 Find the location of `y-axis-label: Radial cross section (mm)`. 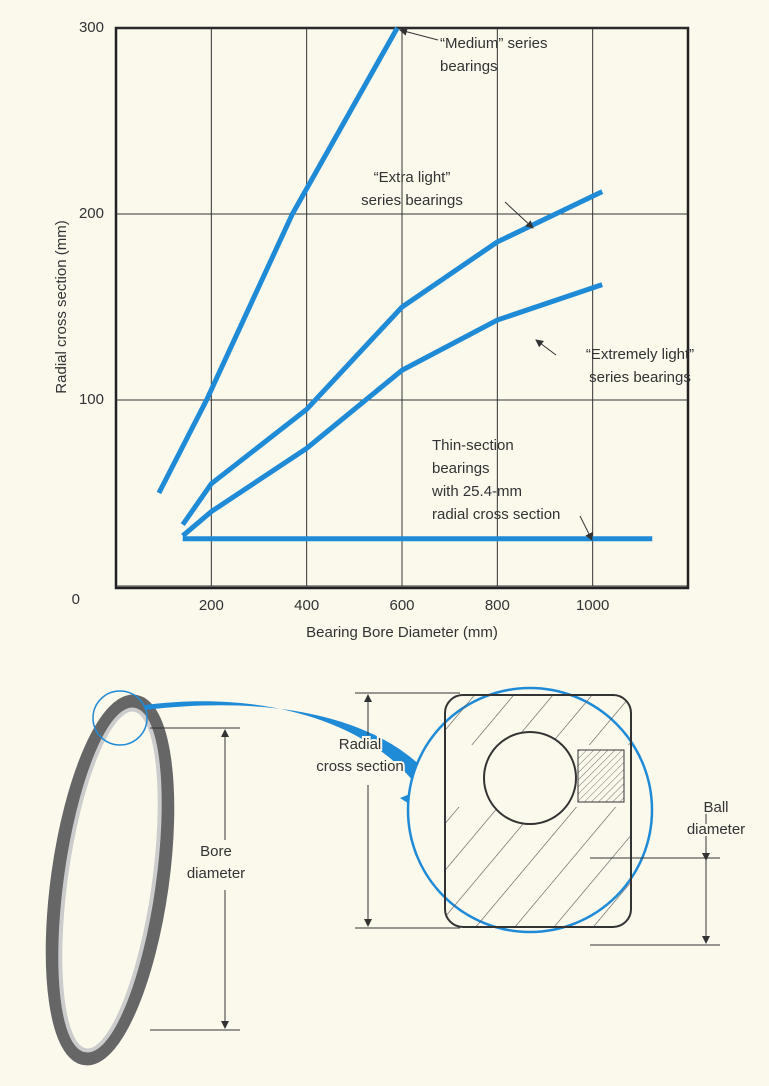

y-axis-label: Radial cross section (mm) is located at coordinates (61, 306).